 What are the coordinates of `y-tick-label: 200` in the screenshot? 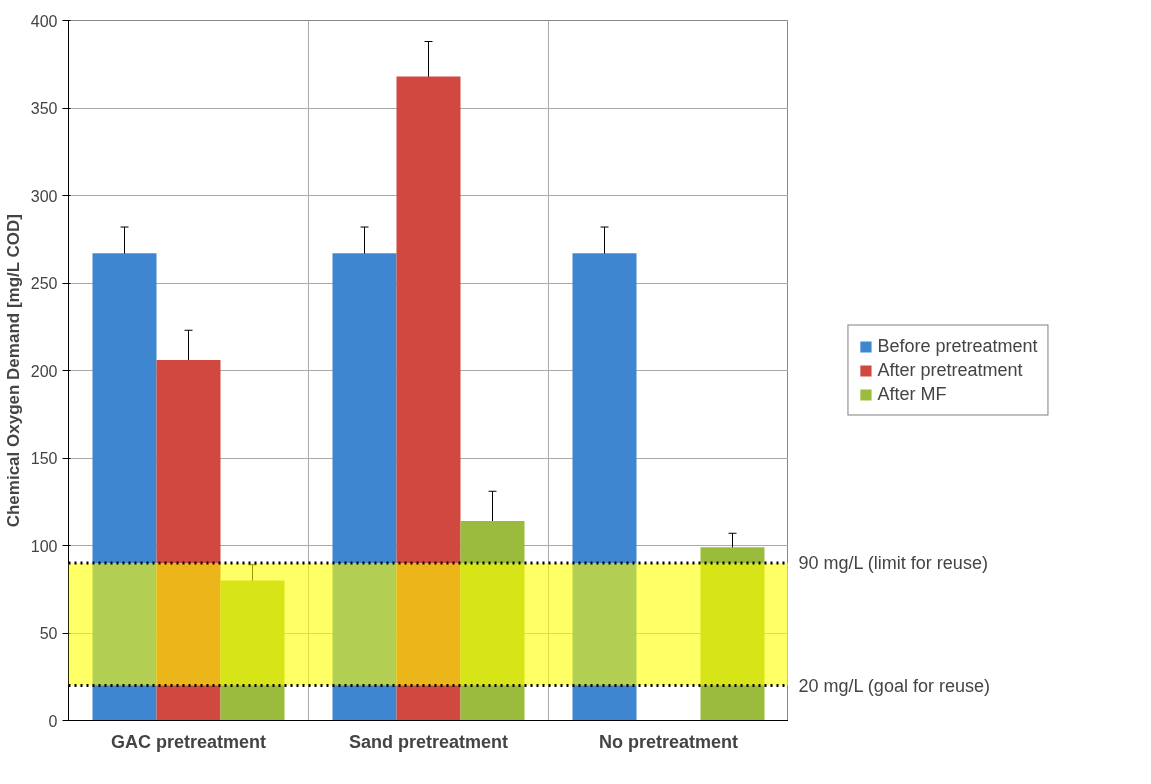 It's located at (44, 371).